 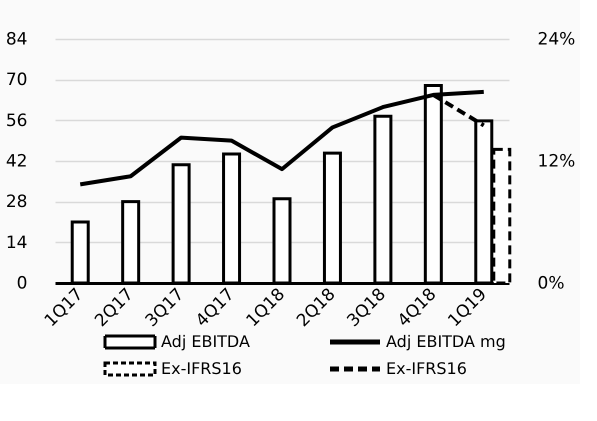 I want to click on y-tick-label: 14, so click(x=17, y=242).